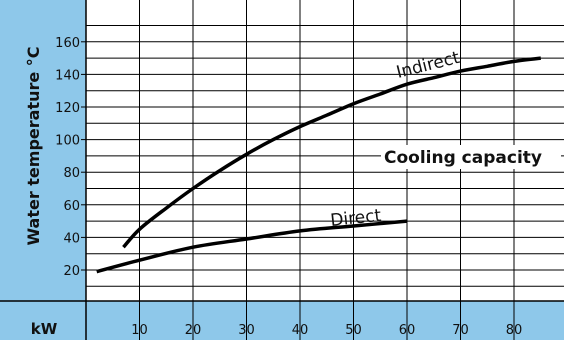 This screenshot has width=564, height=340. What do you see at coordinates (71, 238) in the screenshot?
I see `y-tick-label-40: 40` at bounding box center [71, 238].